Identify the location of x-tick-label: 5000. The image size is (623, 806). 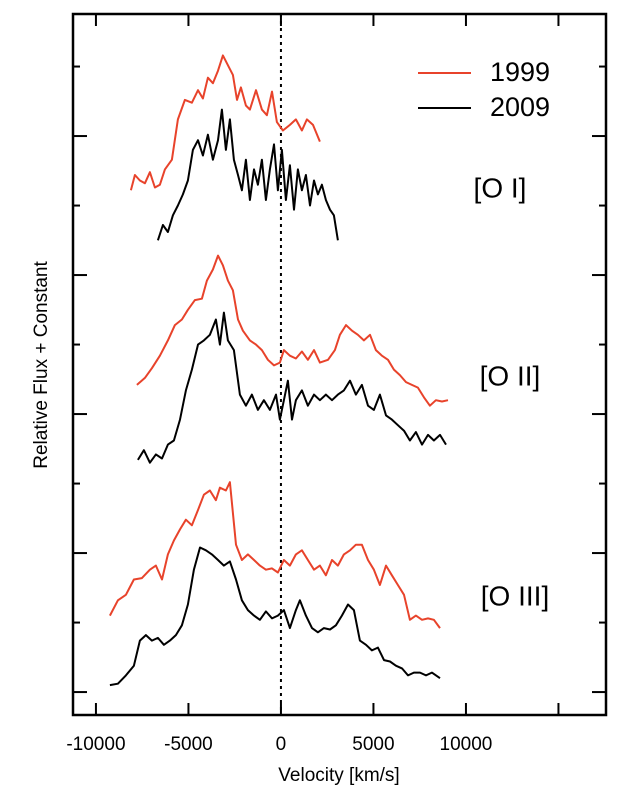
(373, 744).